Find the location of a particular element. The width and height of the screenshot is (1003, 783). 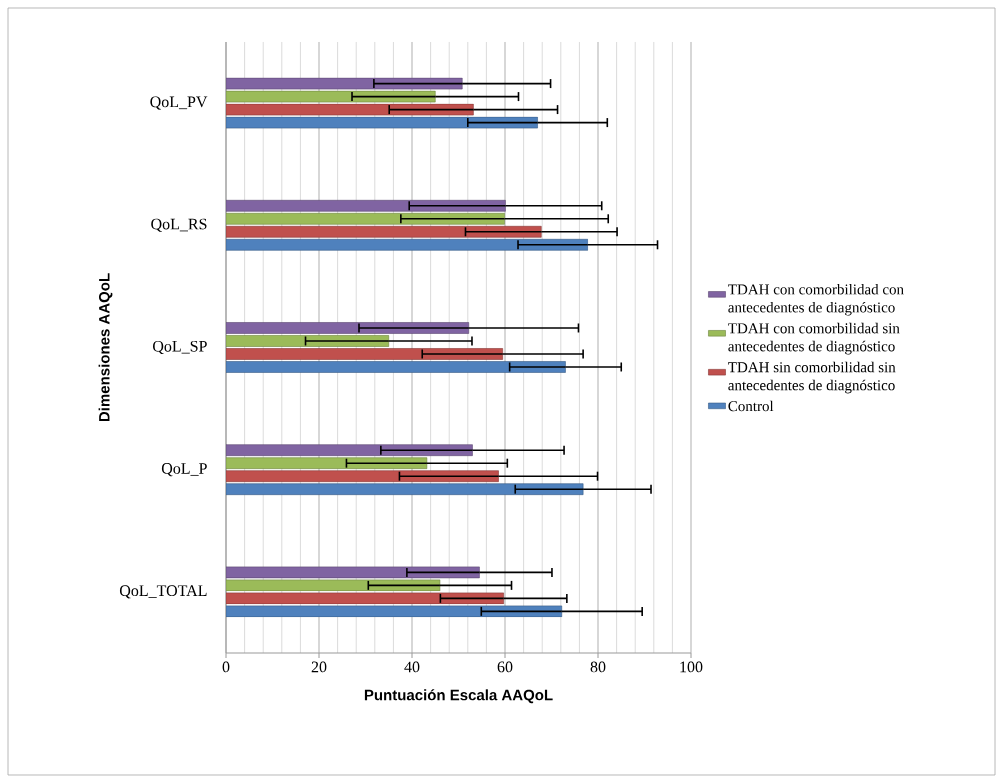

x-tick-label: 80 is located at coordinates (598, 667).